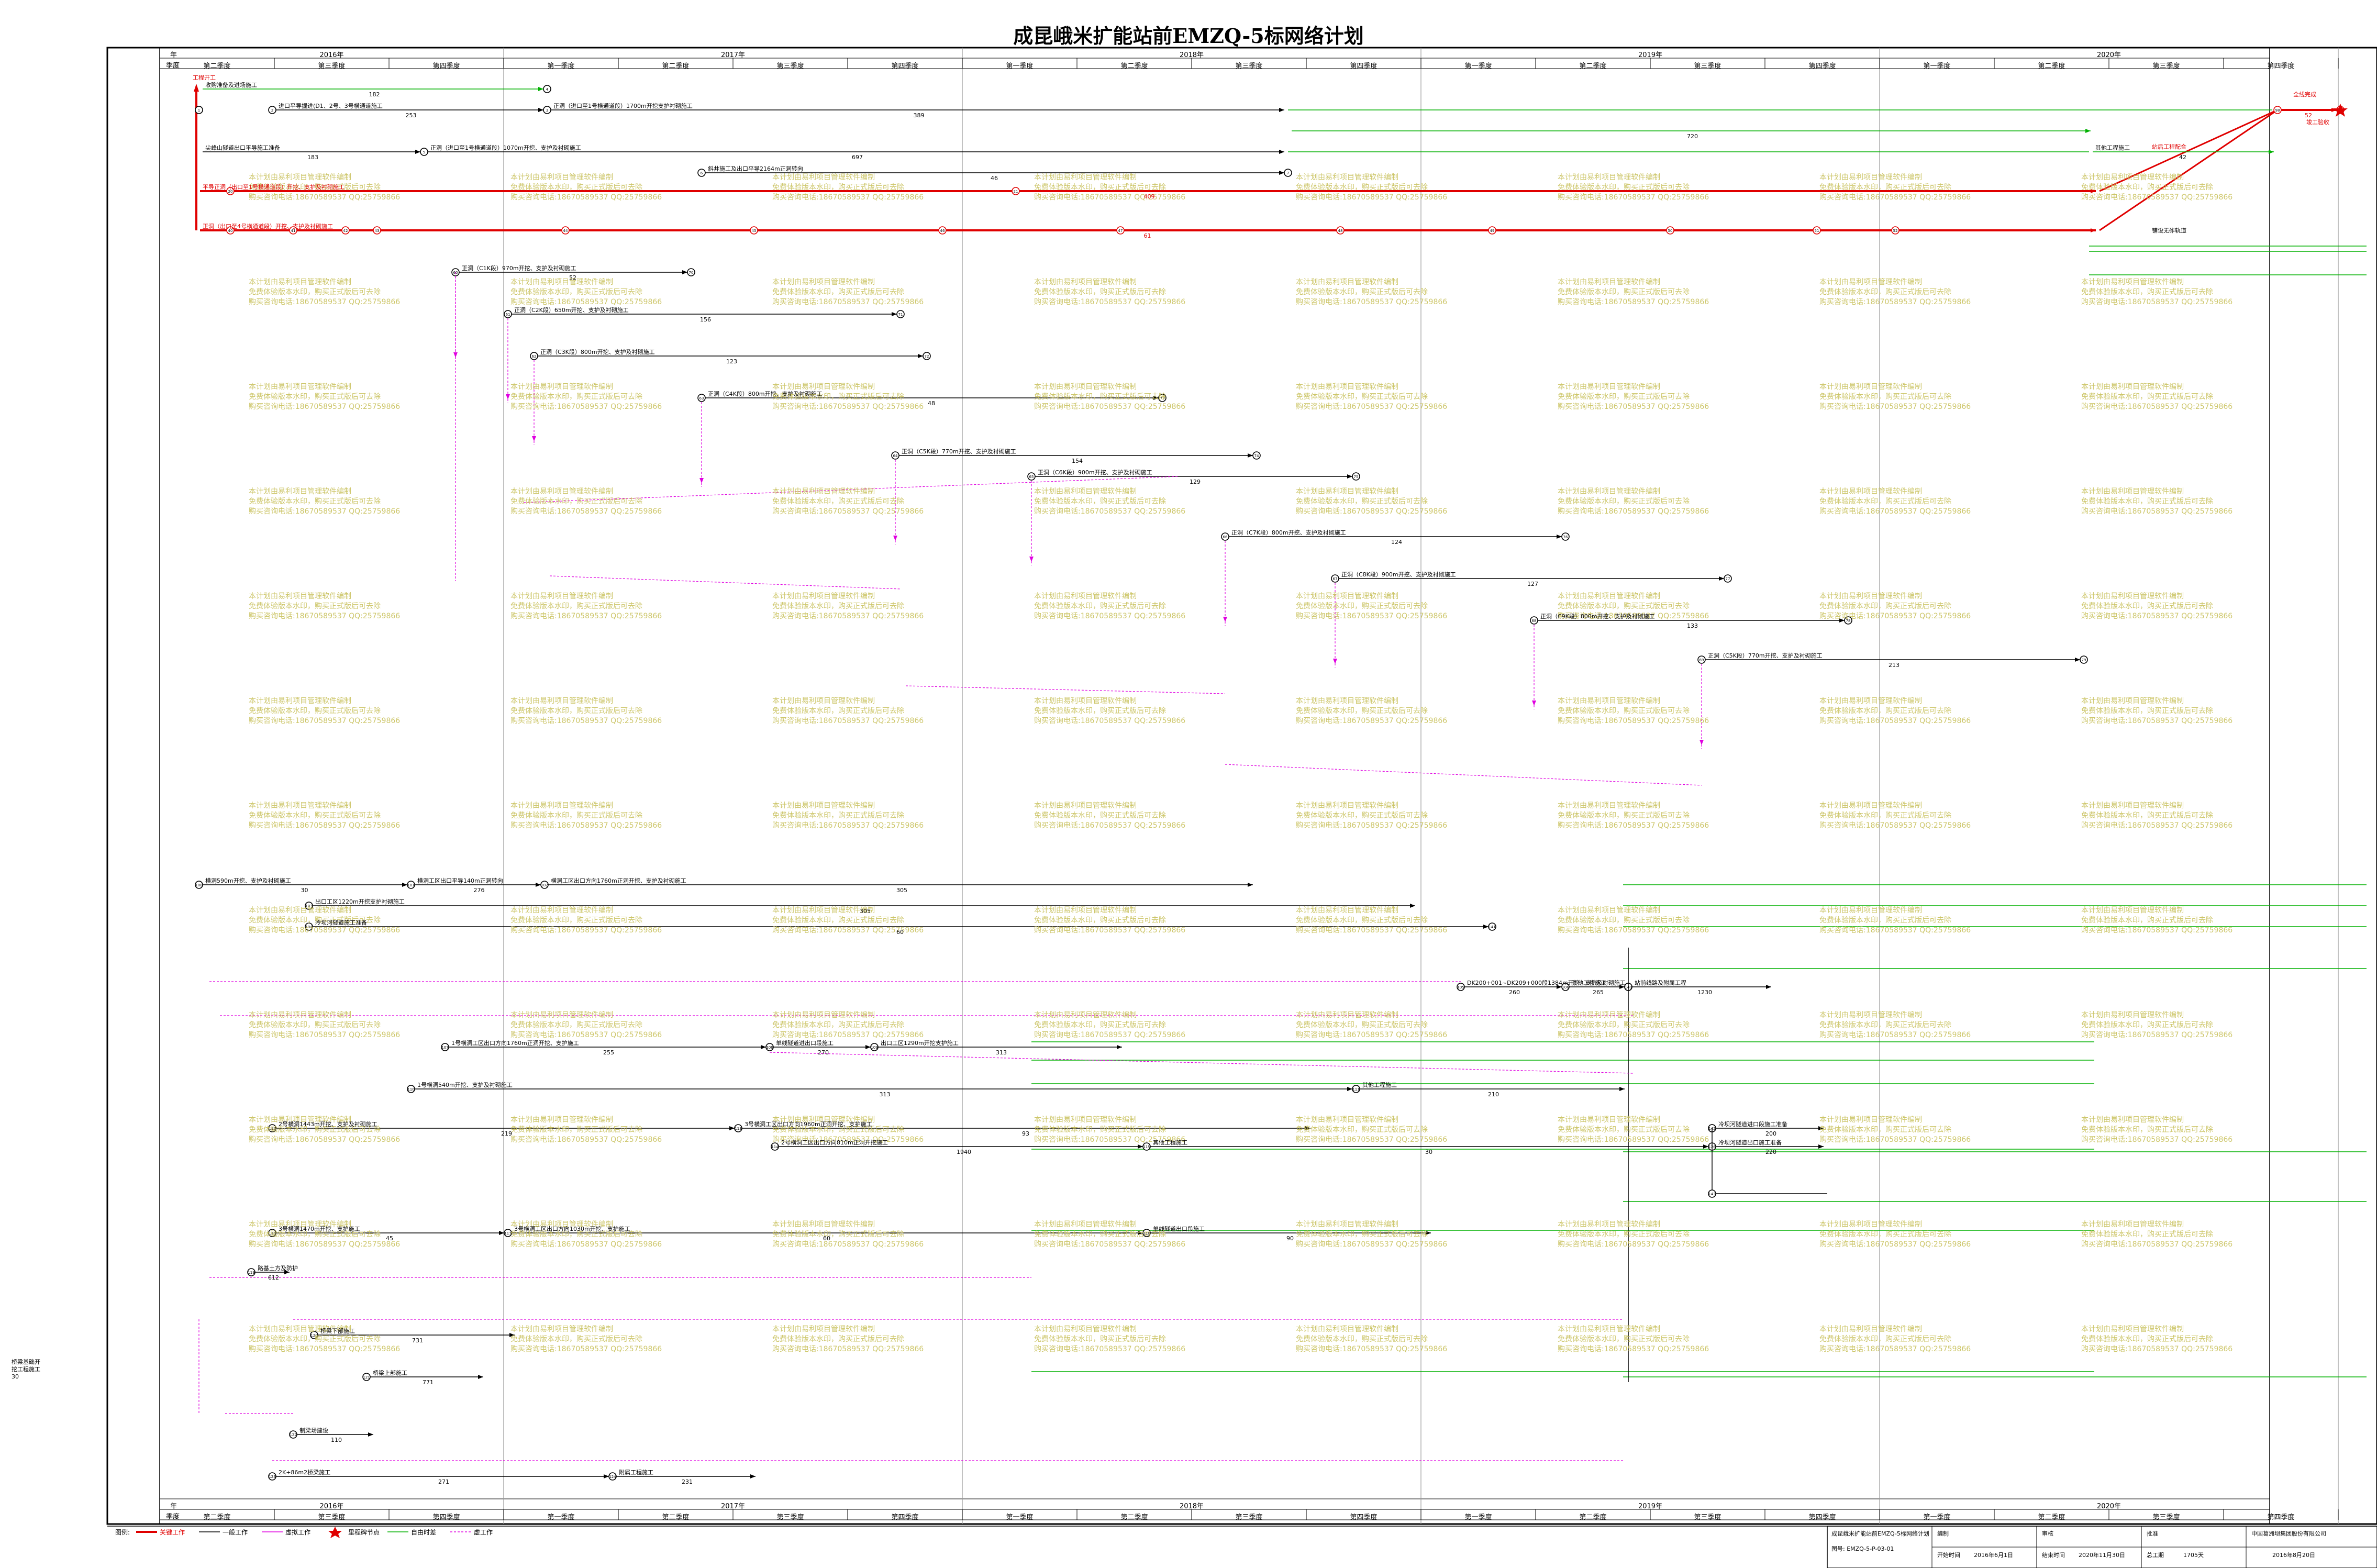 The width and height of the screenshot is (2377, 1568). What do you see at coordinates (268, 226) in the screenshot?
I see `task-label: 正洞（出口至4号横通道段）开挖、支护及衬砌施工` at bounding box center [268, 226].